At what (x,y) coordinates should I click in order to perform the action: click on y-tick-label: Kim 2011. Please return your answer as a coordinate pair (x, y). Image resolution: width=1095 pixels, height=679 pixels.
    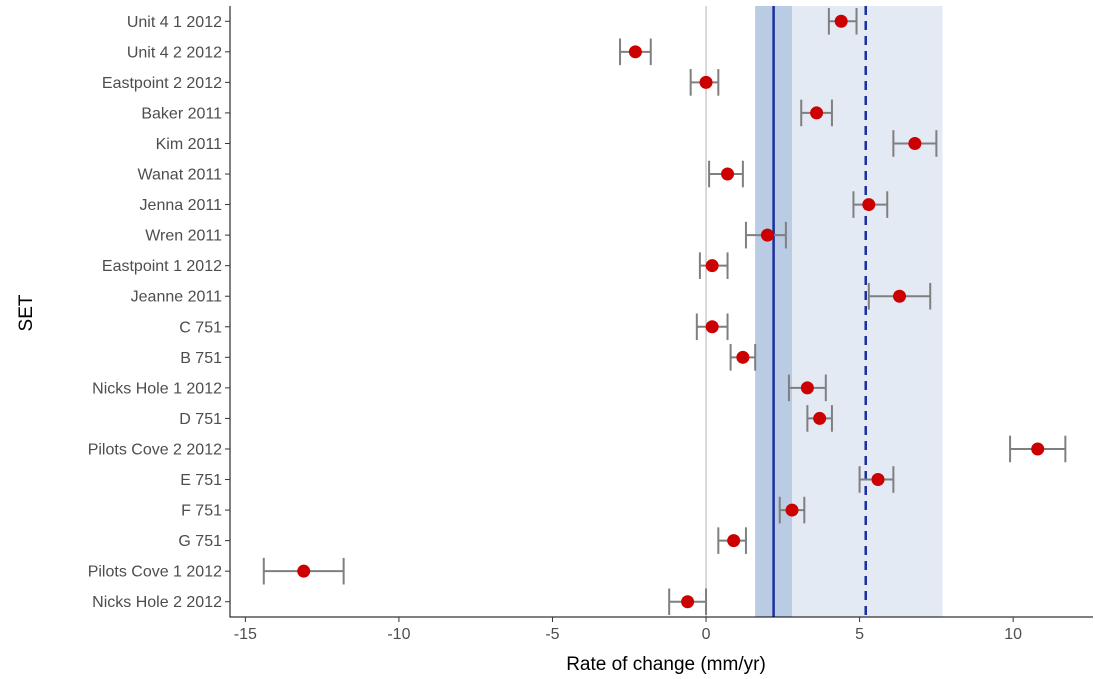
    Looking at the image, I should click on (189, 144).